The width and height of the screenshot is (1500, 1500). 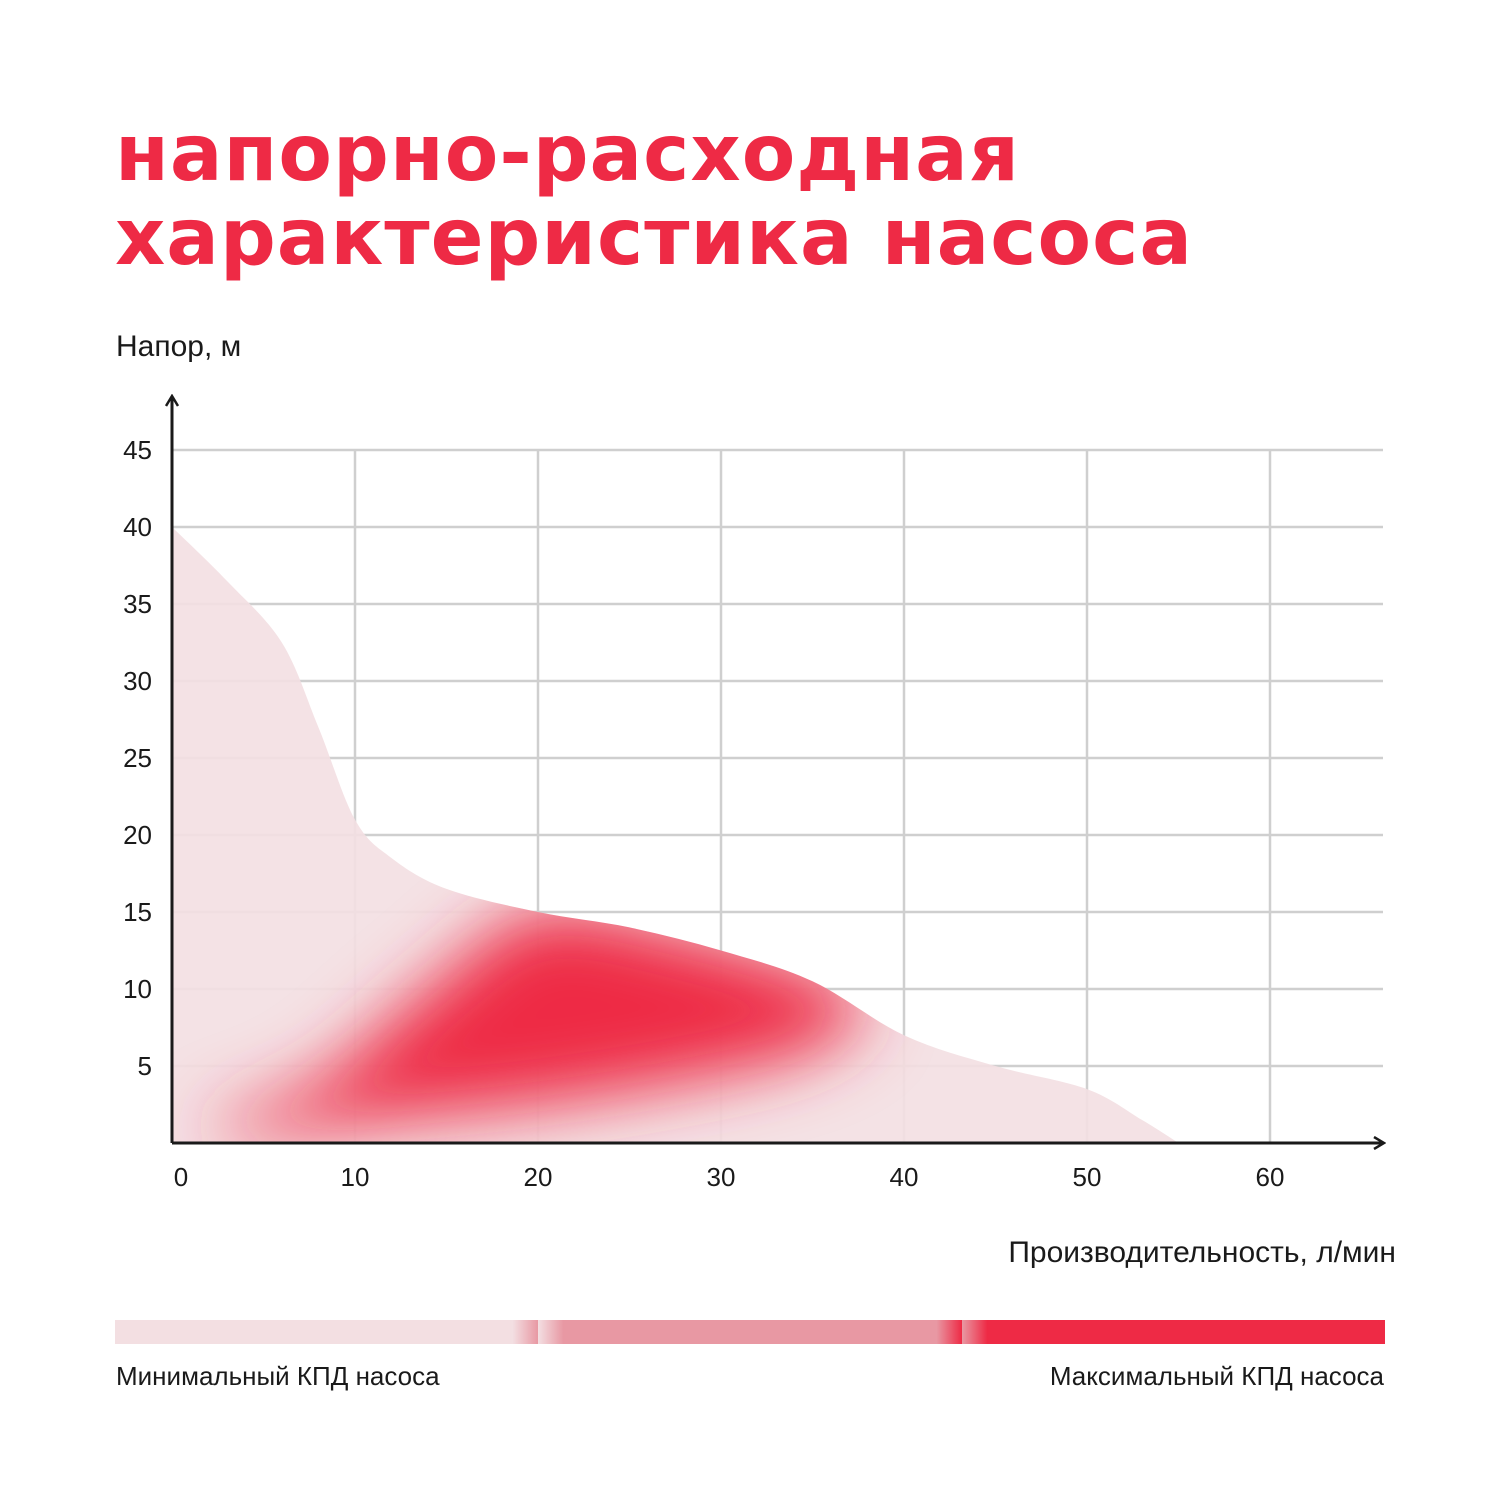 What do you see at coordinates (137, 681) in the screenshot?
I see `y-tick-label: 30` at bounding box center [137, 681].